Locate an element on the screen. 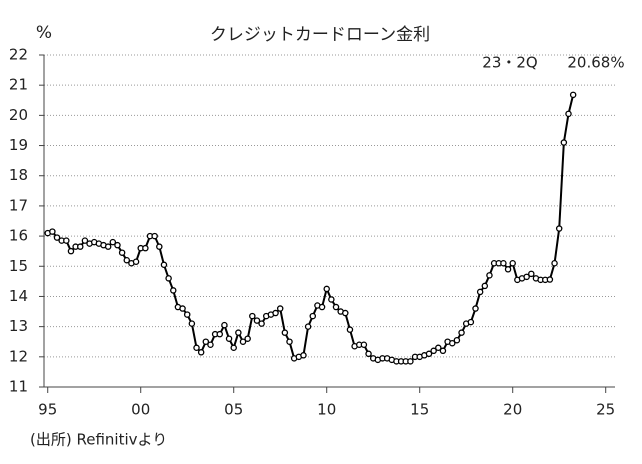  y-tick-label: 22 is located at coordinates (18, 55).